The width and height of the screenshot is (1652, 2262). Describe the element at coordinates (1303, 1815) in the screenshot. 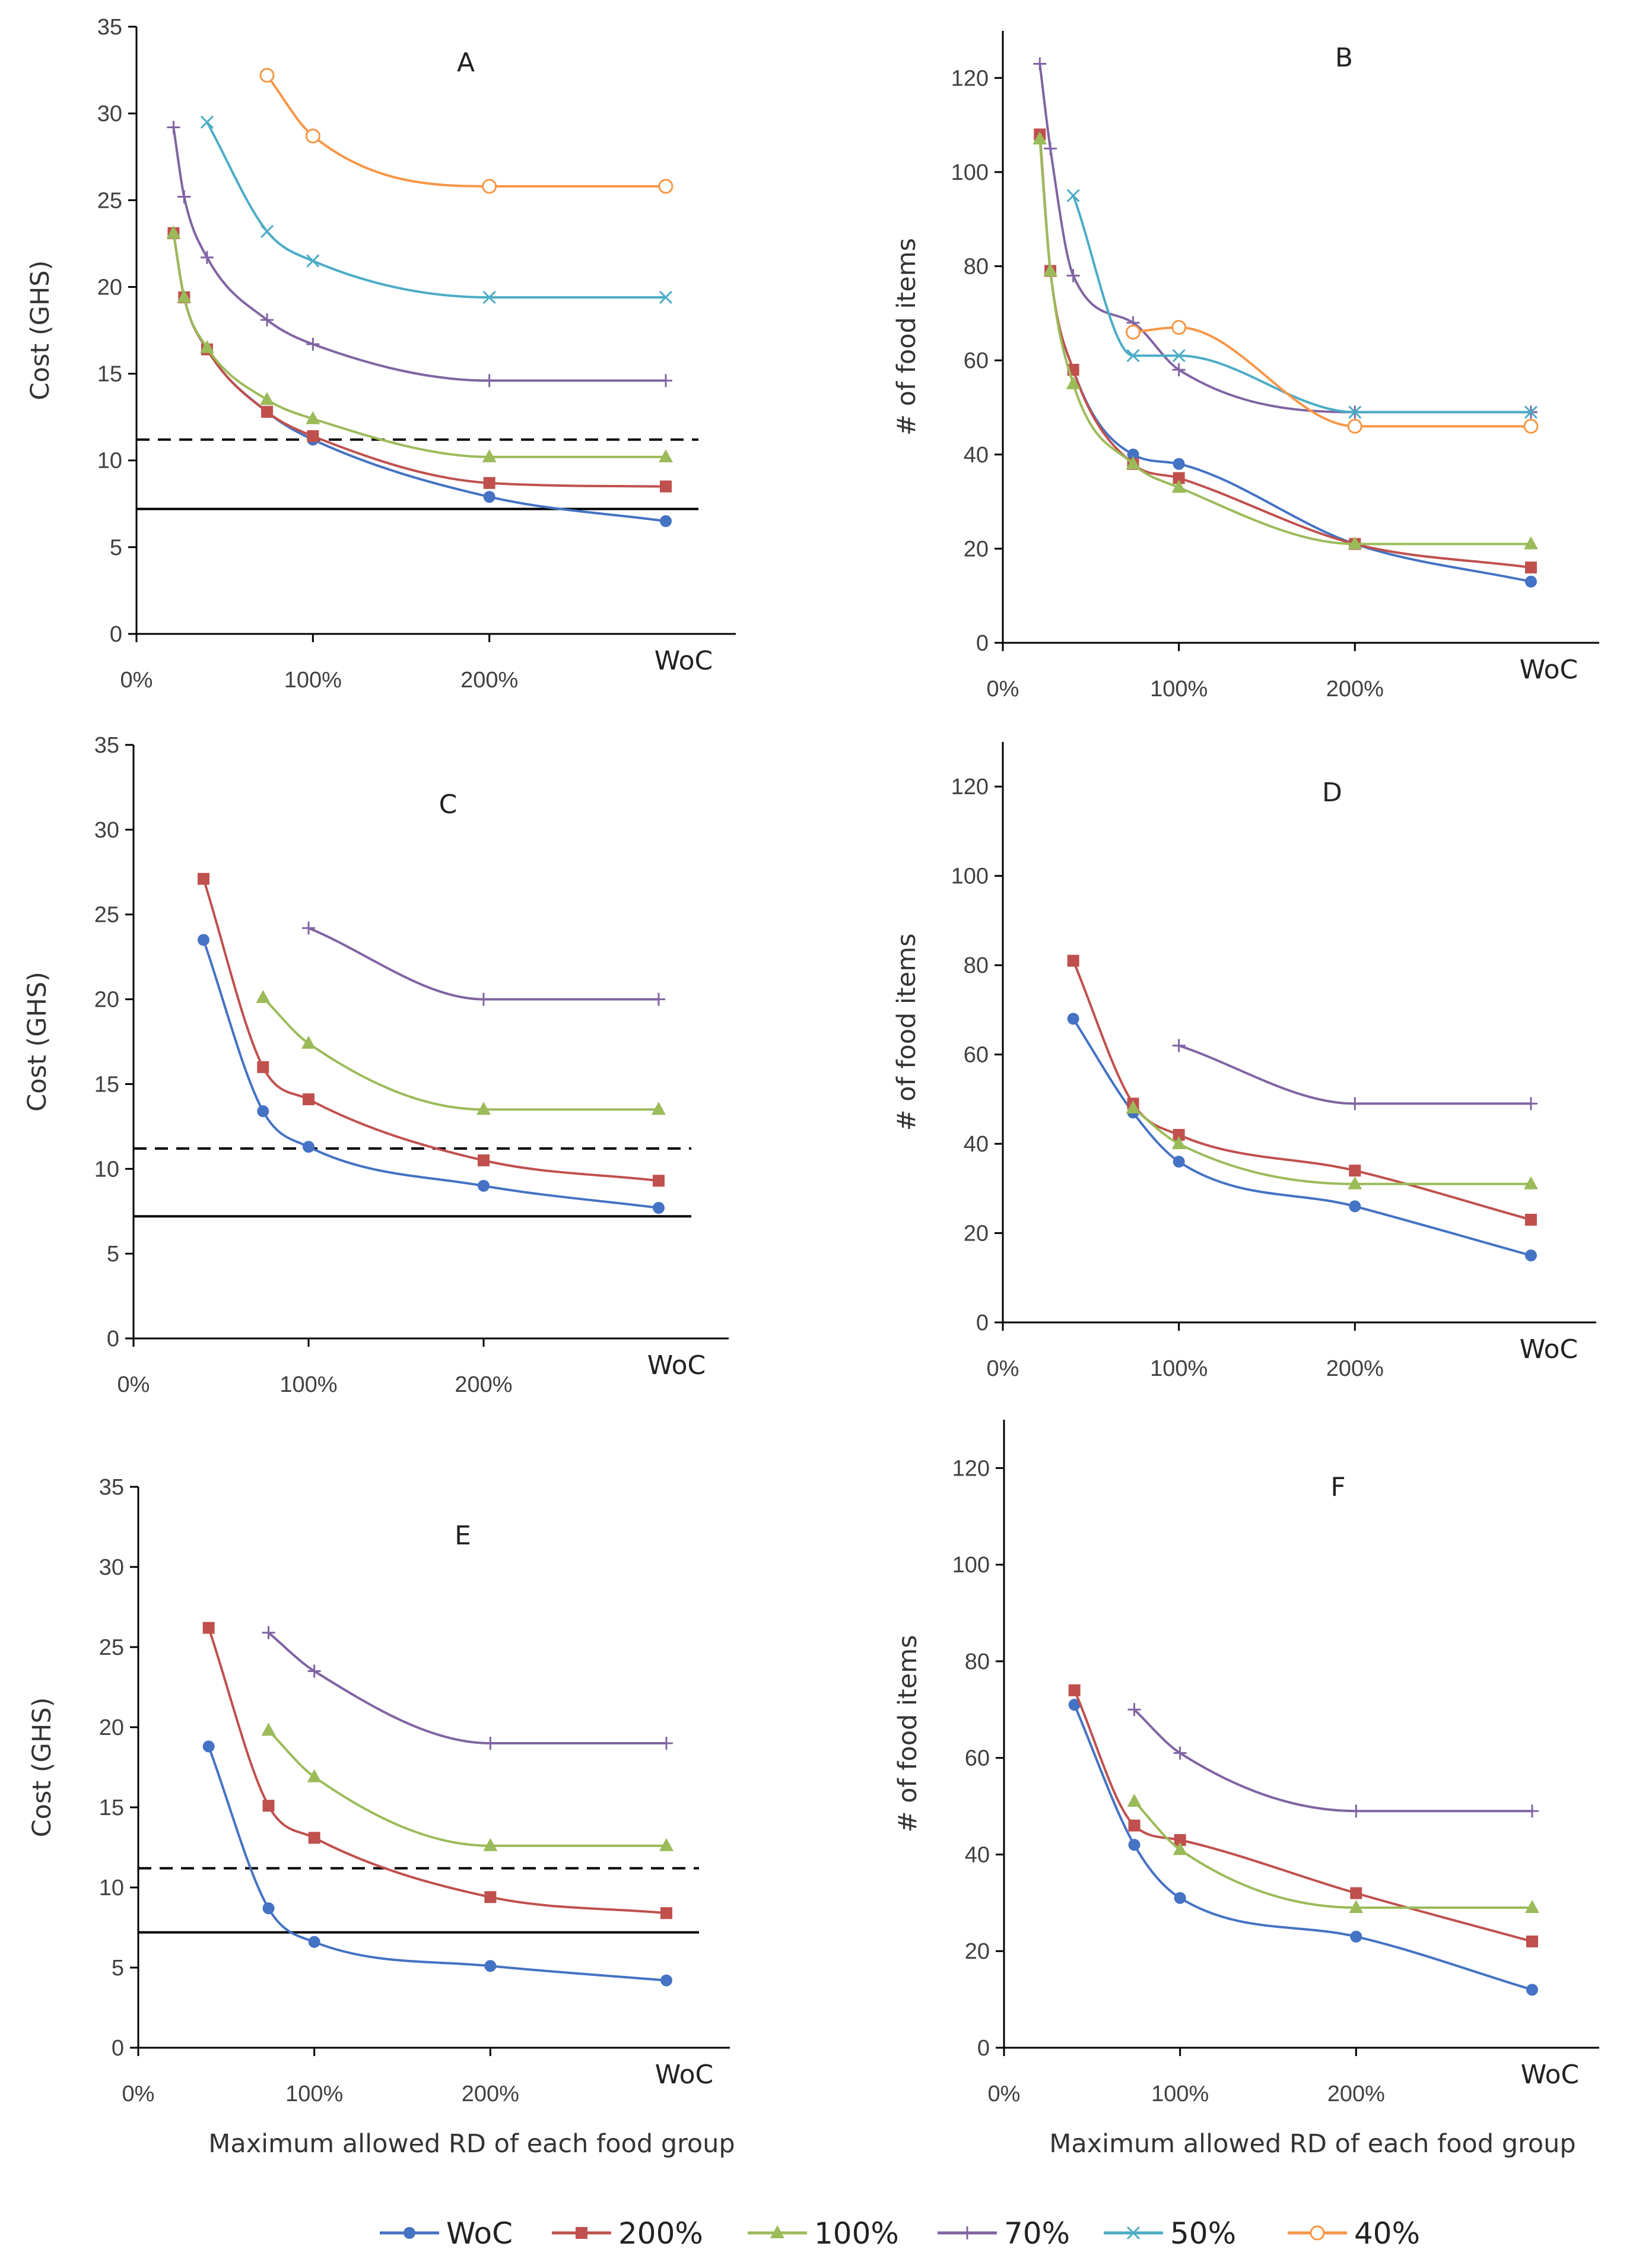

I see `series-200pct` at that location.